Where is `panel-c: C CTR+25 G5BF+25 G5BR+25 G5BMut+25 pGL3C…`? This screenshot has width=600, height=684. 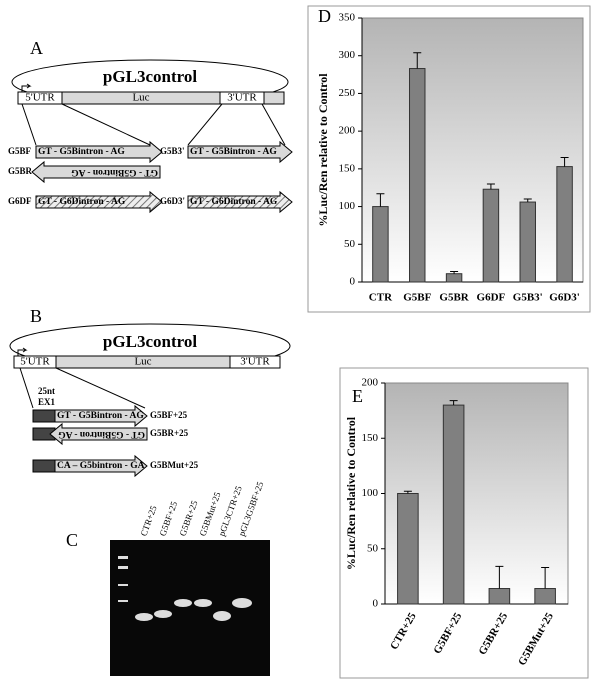
panel-c: C CTR+25 G5BF+25 G5BR+25 G5BMut+25 pGL3C… is located at coordinates (168, 578).